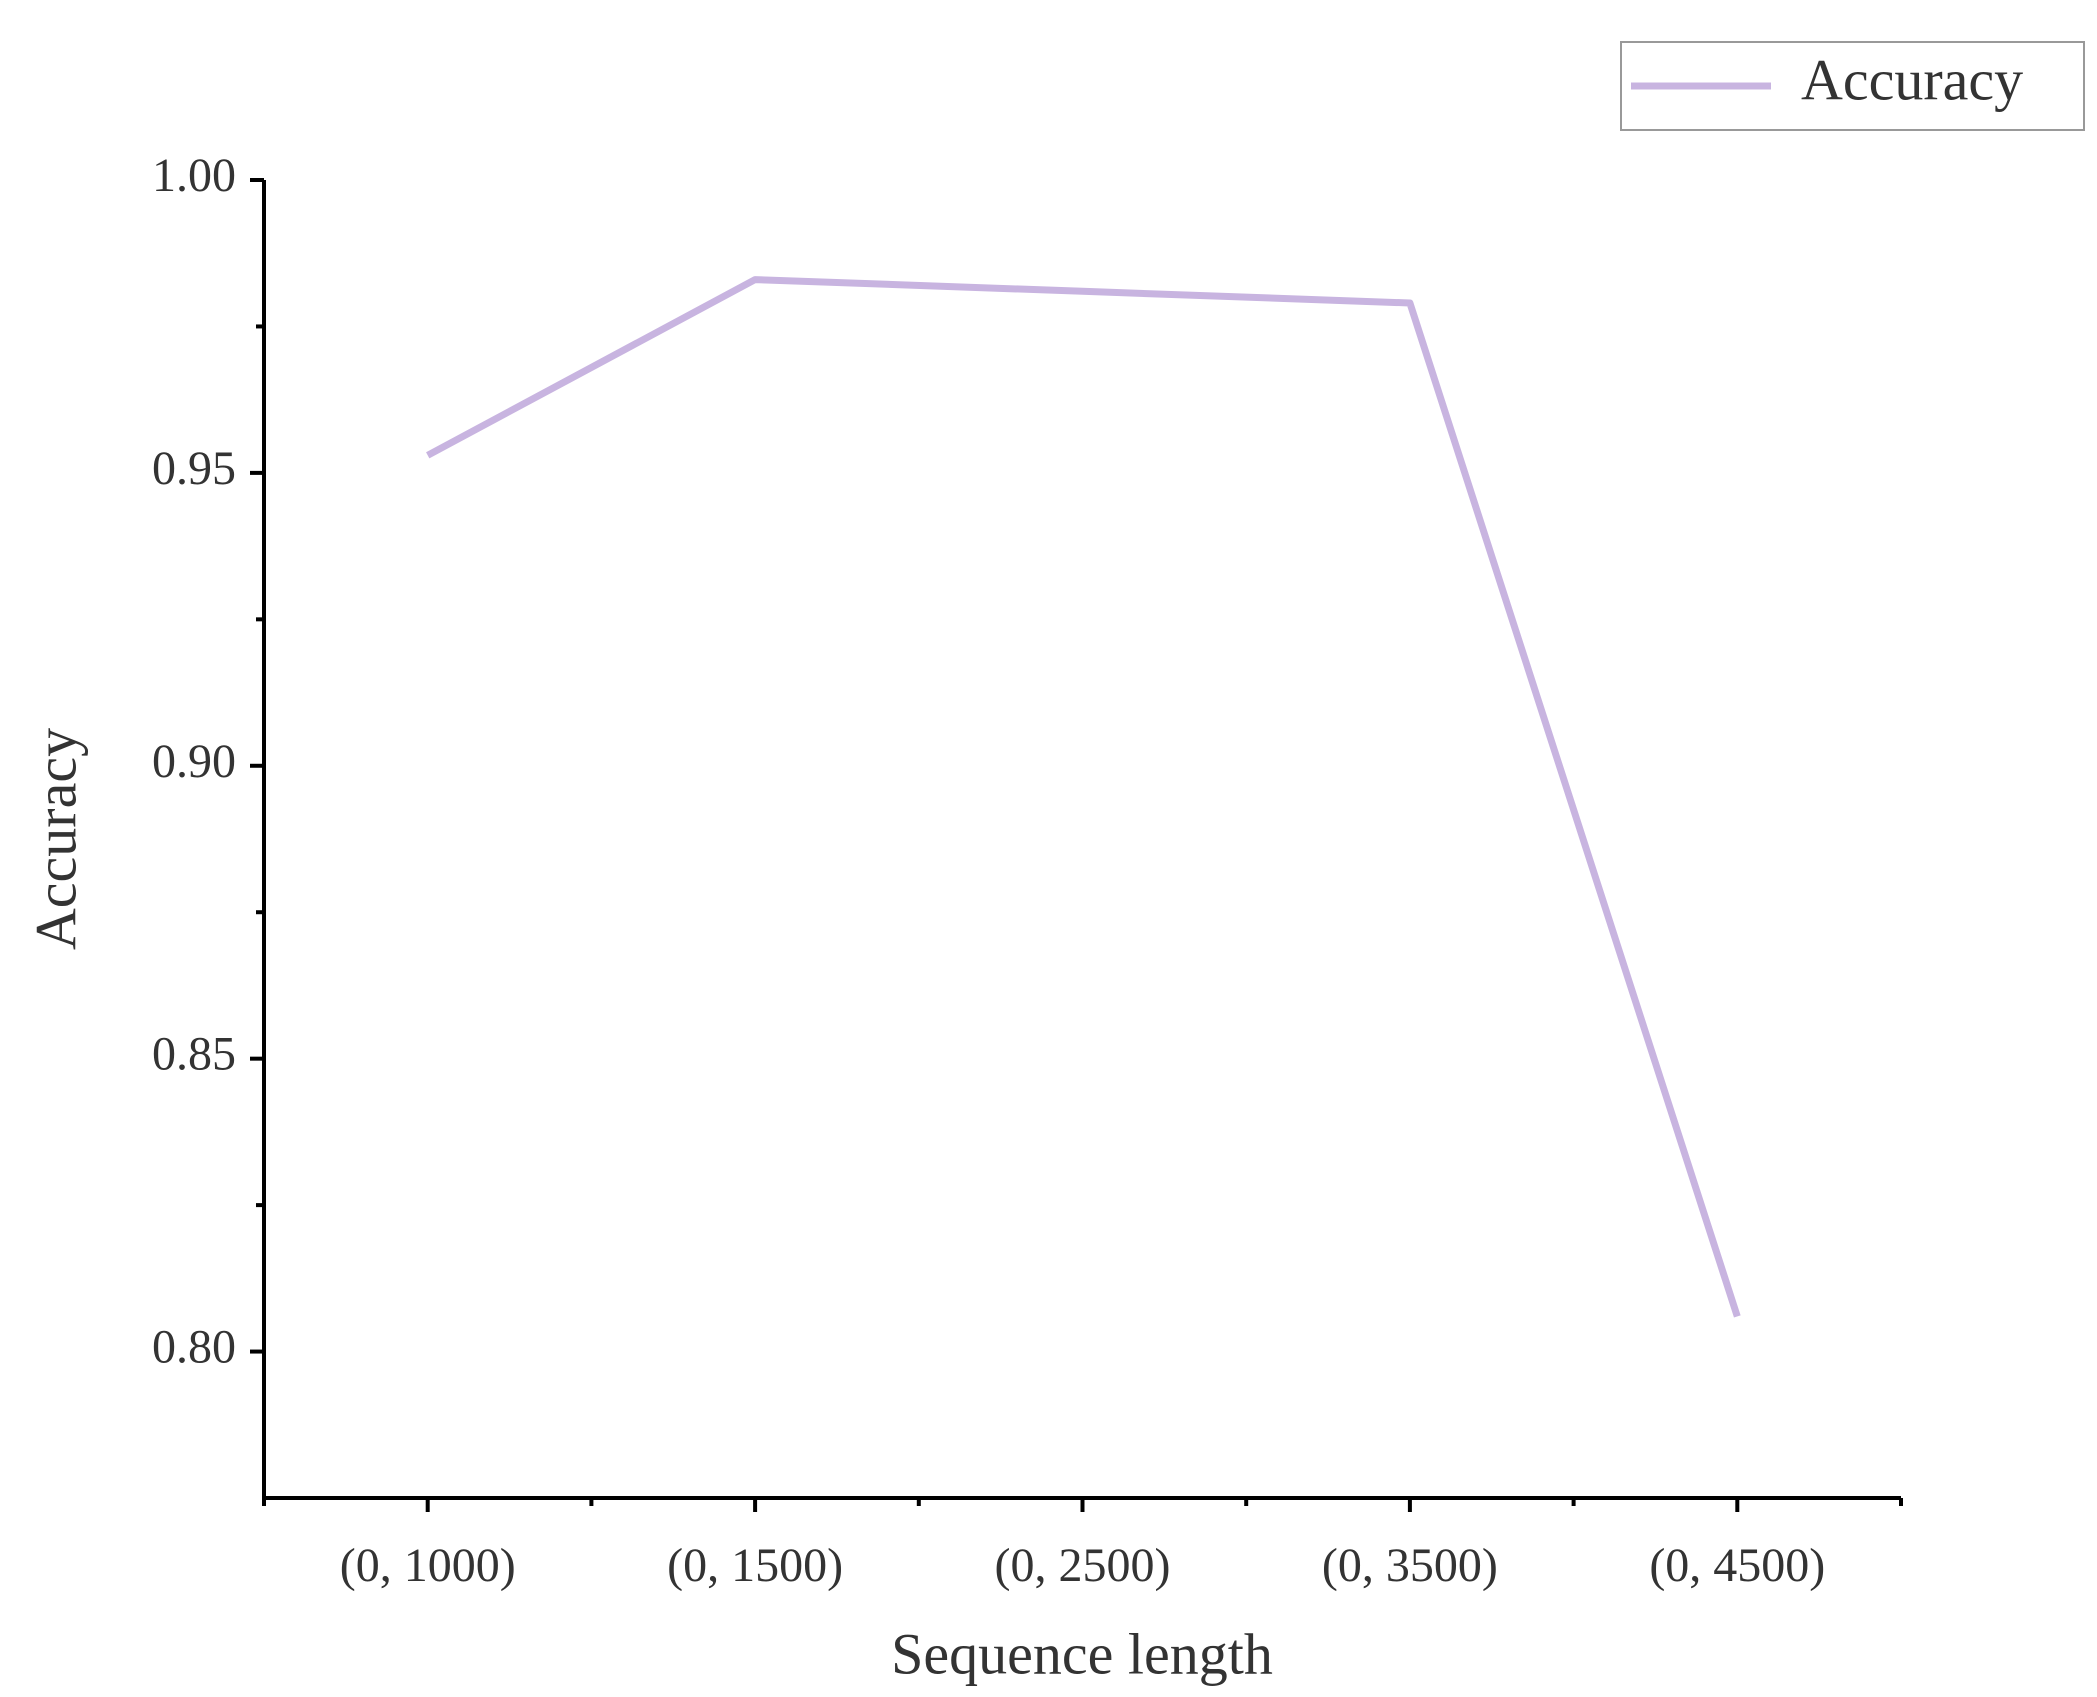 Image resolution: width=2097 pixels, height=1697 pixels. I want to click on y-tick-label: 0.90, so click(194, 761).